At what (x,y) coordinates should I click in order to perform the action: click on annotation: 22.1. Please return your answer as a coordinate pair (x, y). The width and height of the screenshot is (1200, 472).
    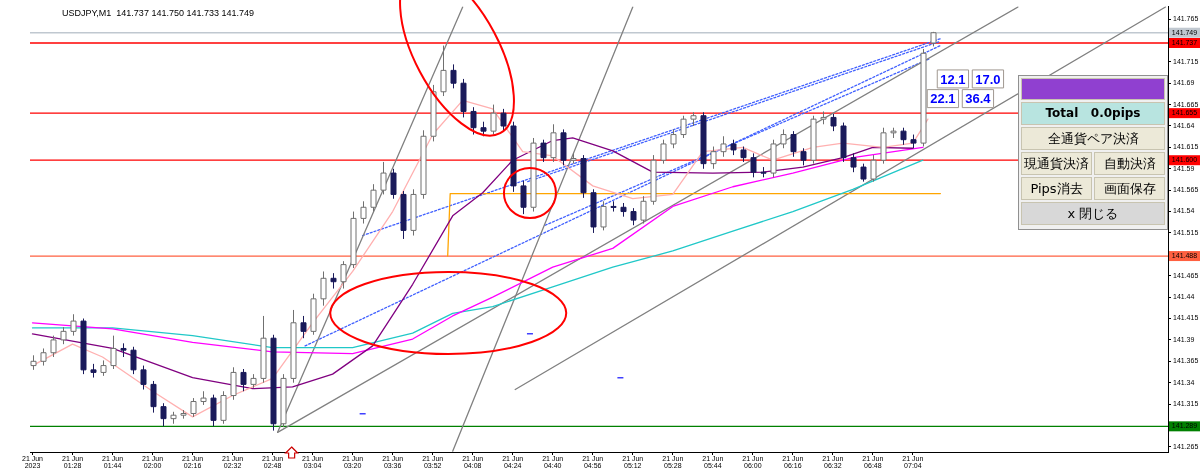
    Looking at the image, I should click on (943, 99).